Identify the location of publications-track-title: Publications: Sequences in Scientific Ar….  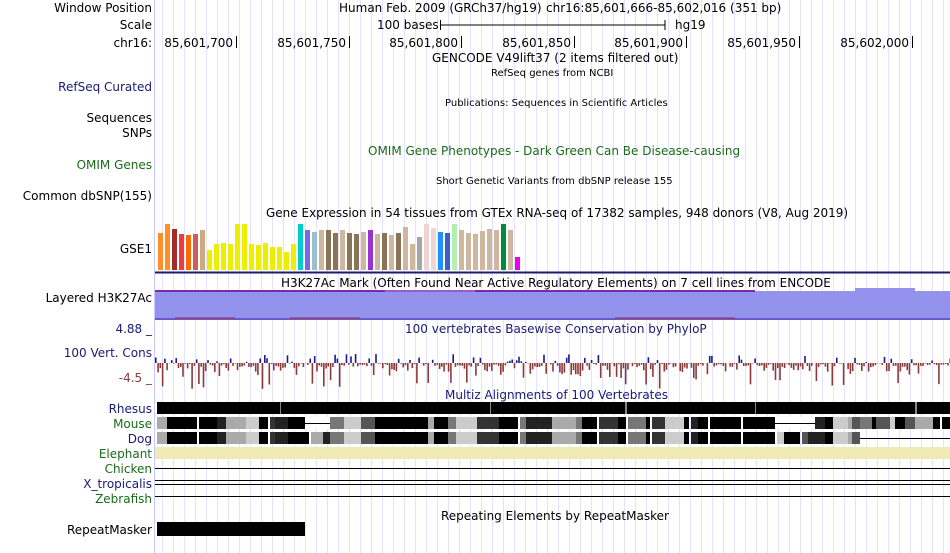
(556, 103).